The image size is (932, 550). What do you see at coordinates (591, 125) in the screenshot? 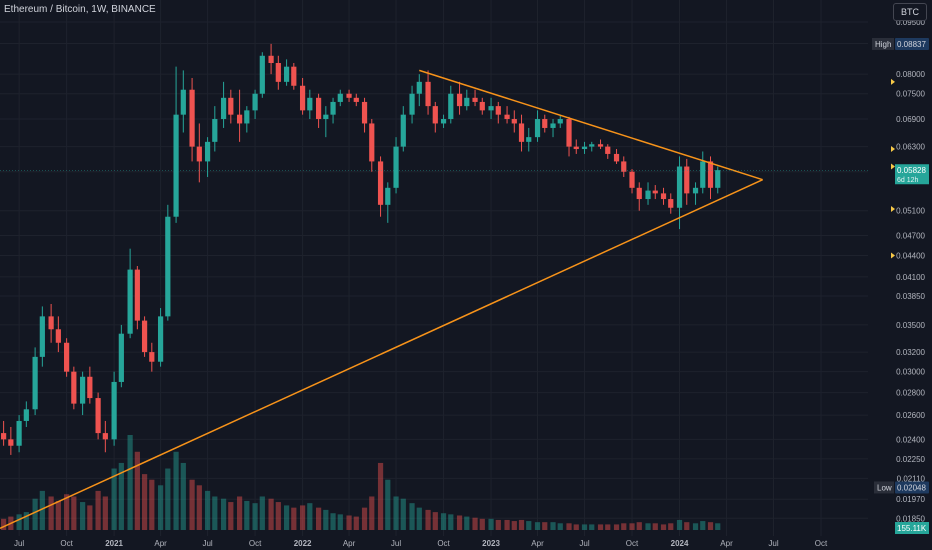
I see `trendline` at bounding box center [591, 125].